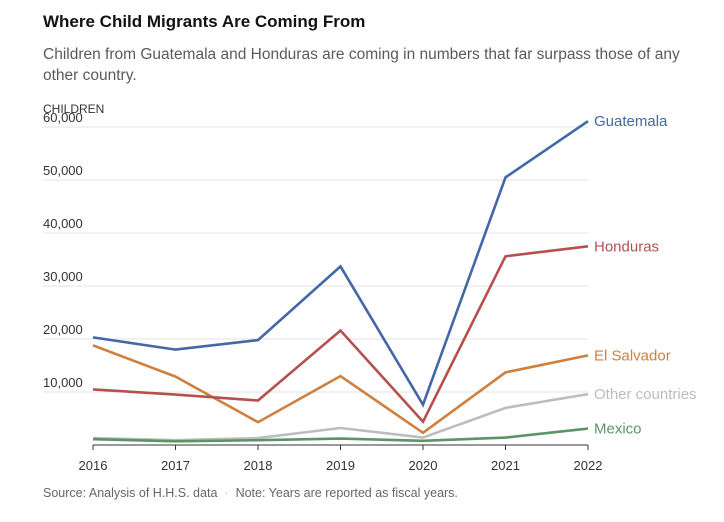  What do you see at coordinates (63, 276) in the screenshot?
I see `y-tick-label: 30,000` at bounding box center [63, 276].